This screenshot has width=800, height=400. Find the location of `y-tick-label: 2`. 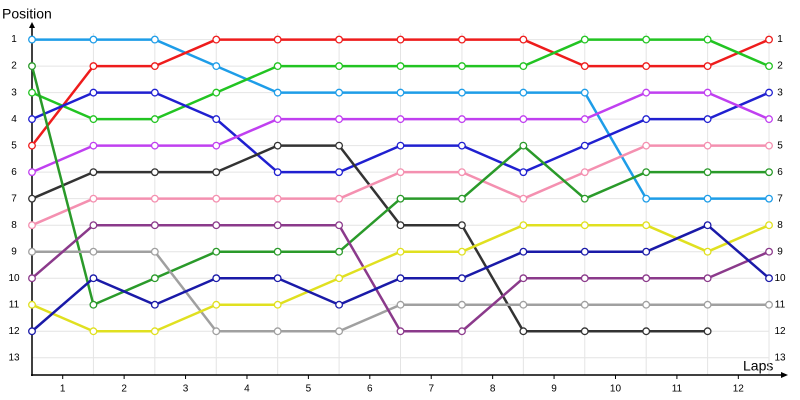

y-tick-label: 2 is located at coordinates (14, 66).